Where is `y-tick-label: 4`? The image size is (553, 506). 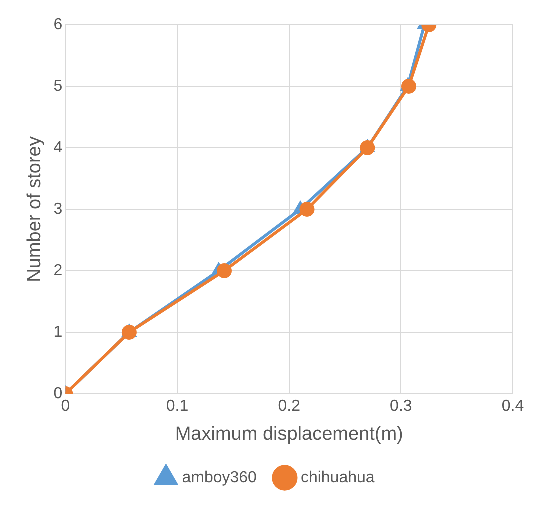
y-tick-label: 4 is located at coordinates (58, 147).